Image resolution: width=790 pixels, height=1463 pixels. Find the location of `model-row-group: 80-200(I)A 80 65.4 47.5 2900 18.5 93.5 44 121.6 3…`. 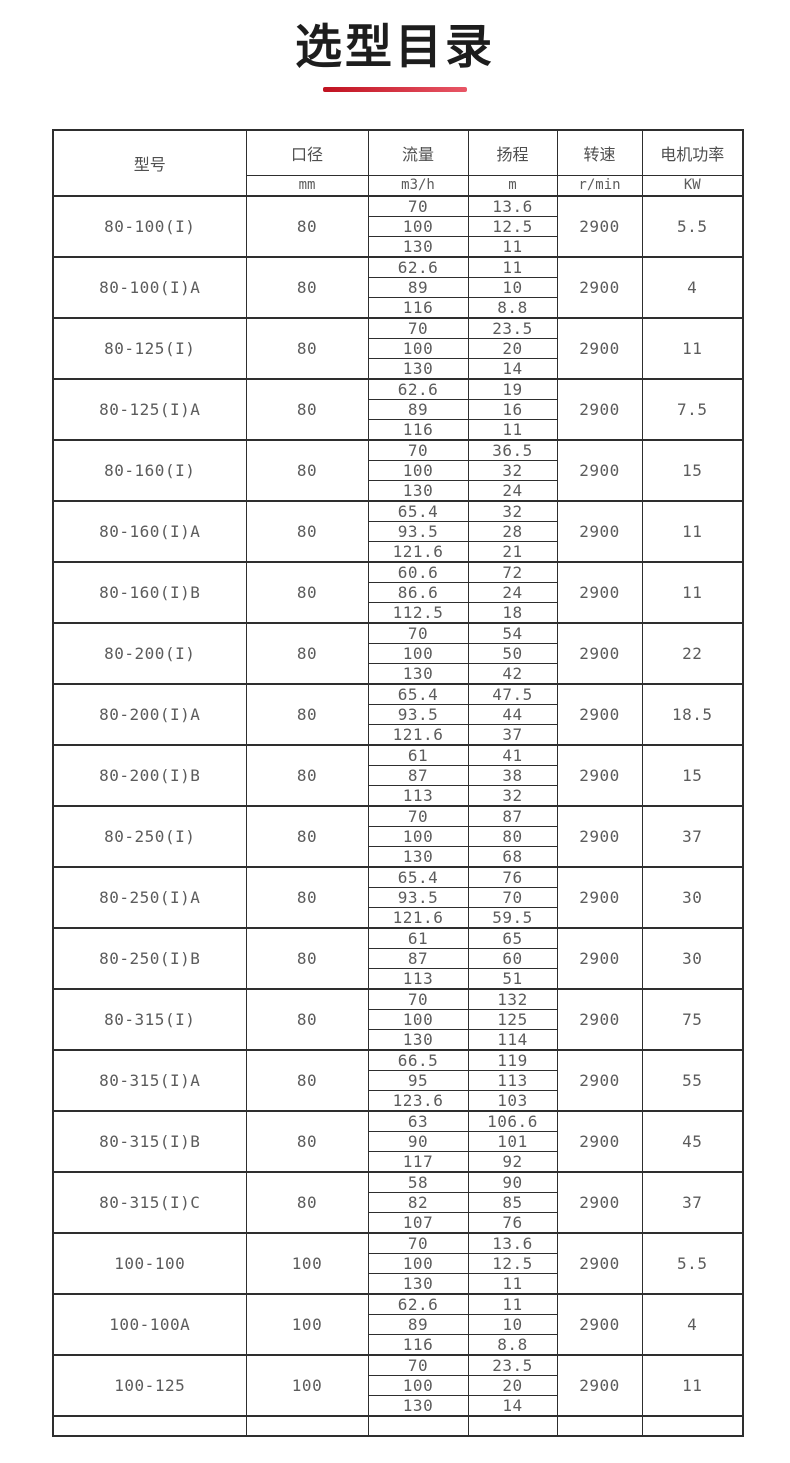

model-row-group: 80-200(I)A 80 65.4 47.5 2900 18.5 93.5 44 121.6 3… is located at coordinates (398, 714).